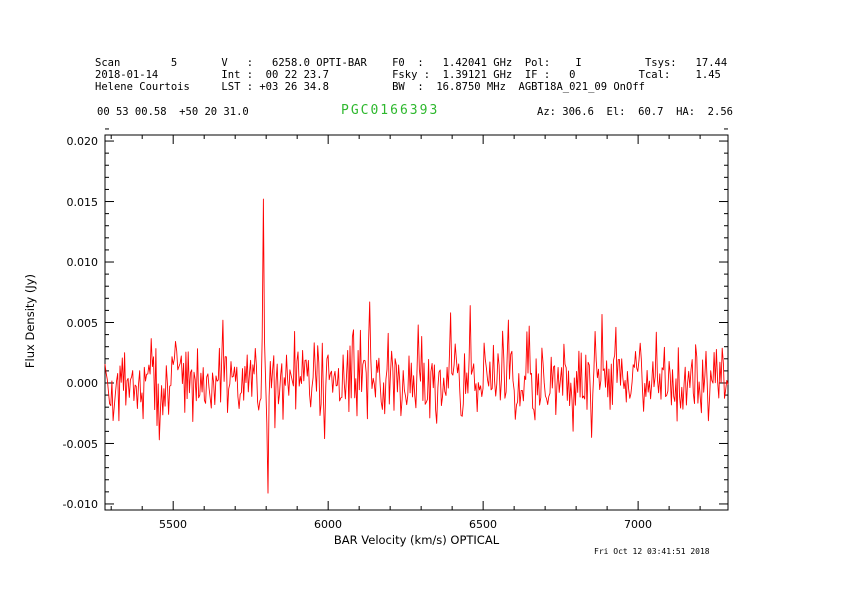  Describe the element at coordinates (80, 504) in the screenshot. I see `y-tick-label: -0.010` at that location.